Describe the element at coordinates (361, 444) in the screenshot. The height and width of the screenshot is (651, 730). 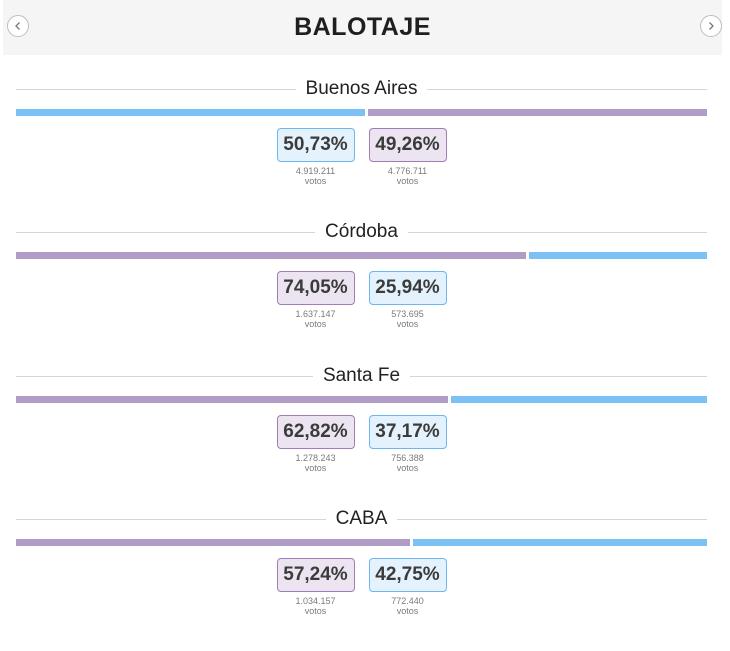
I see `candidate-results: 62,82% 1.278.243 votos 37,17% 756.388 votos` at that location.